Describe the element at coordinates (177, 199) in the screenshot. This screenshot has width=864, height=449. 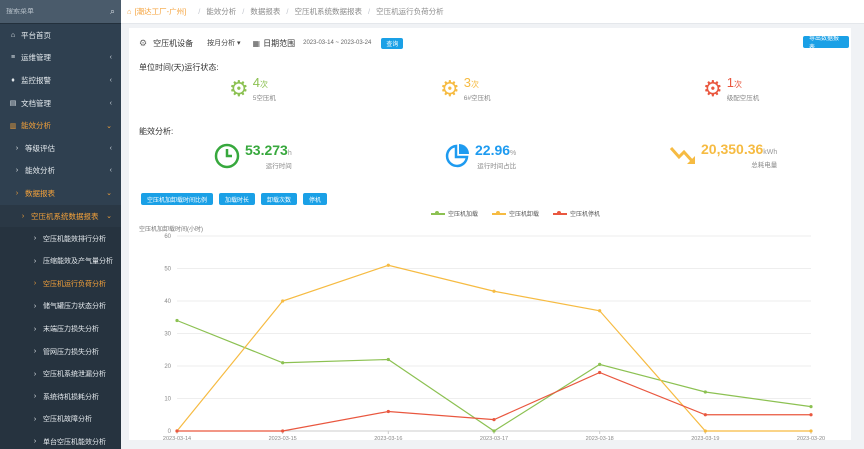
I see `load-unload-ratio-button: 空压机加卸载时间比例` at that location.